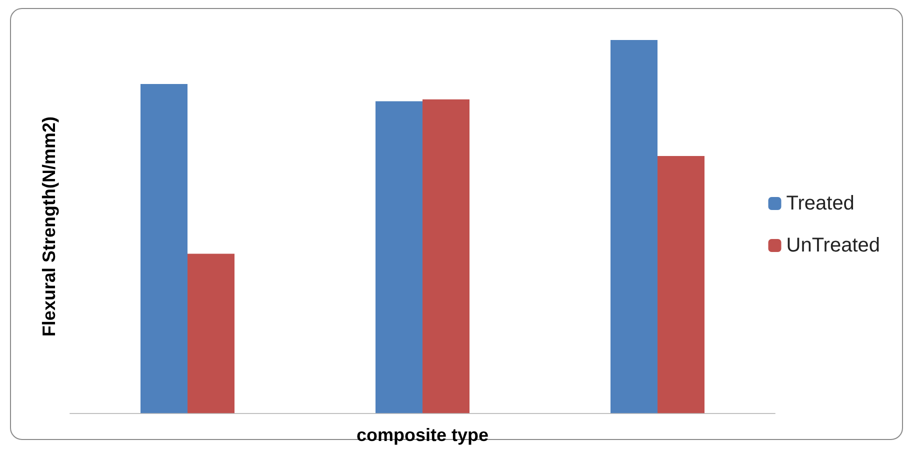 Image resolution: width=915 pixels, height=449 pixels. Describe the element at coordinates (49, 226) in the screenshot. I see `y-axis-title: Flexural Strength(N/mm2)` at that location.